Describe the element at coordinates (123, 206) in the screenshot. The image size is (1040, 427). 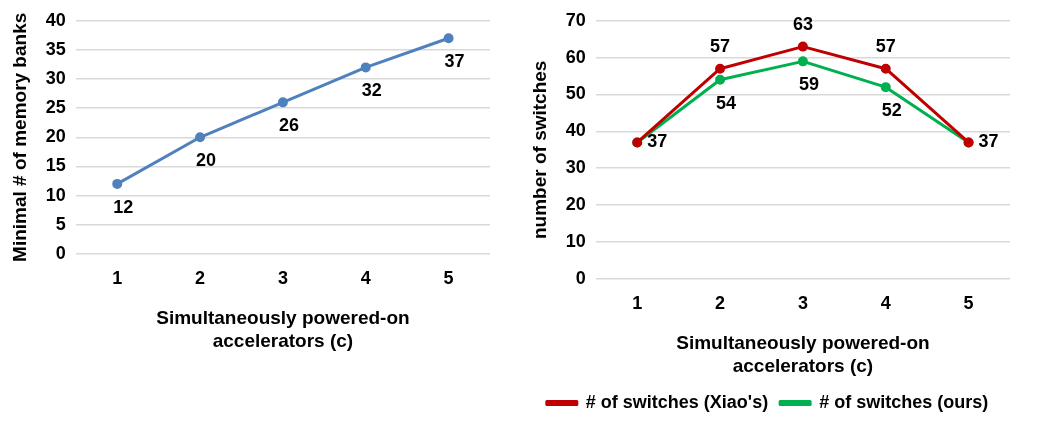
I see `data-label: 12` at that location.